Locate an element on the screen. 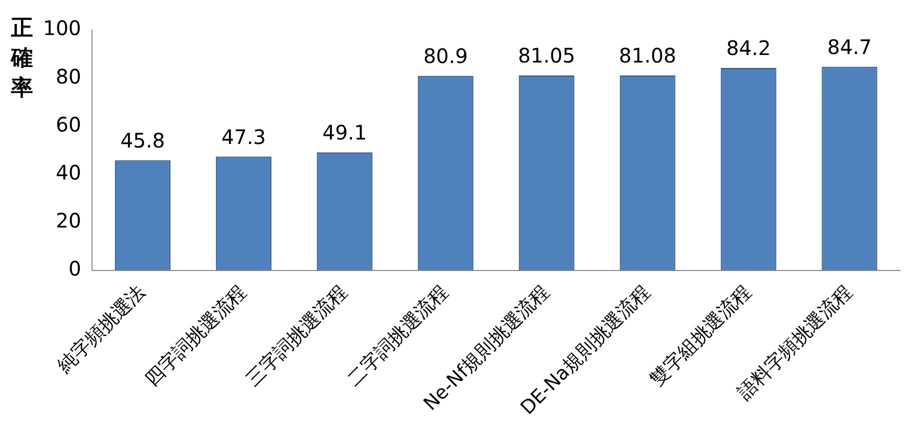  data-label: 49.1 is located at coordinates (344, 132).